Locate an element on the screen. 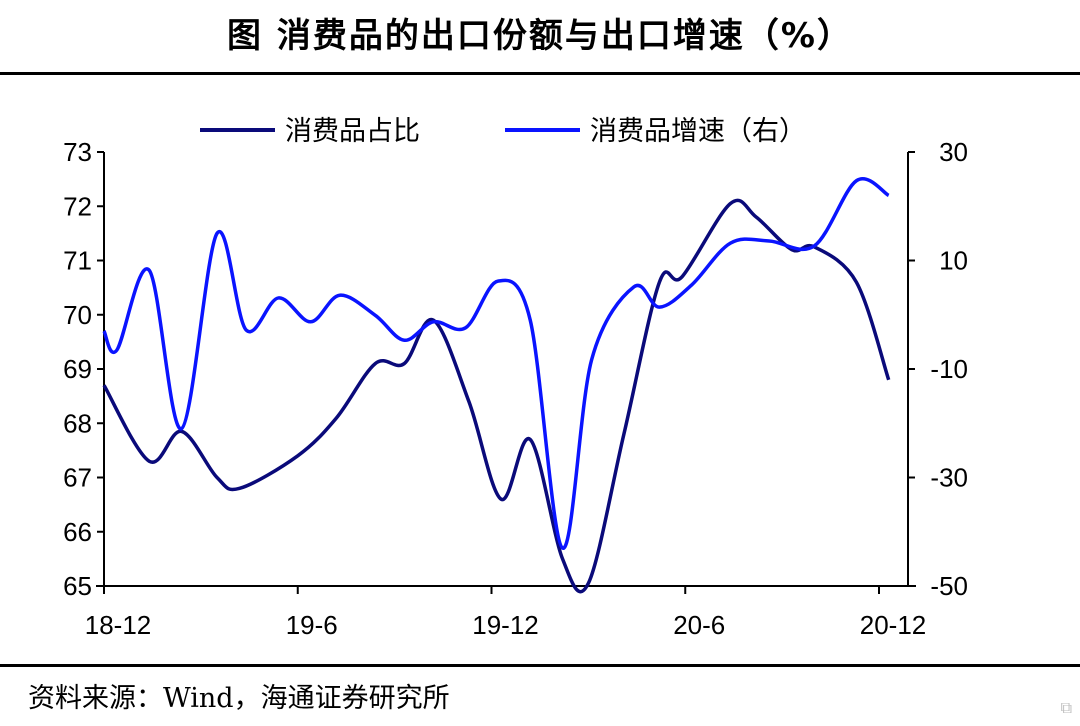 Image resolution: width=1080 pixels, height=726 pixels. source-note: 资料来源：Wind，海通证券研究所 is located at coordinates (239, 698).